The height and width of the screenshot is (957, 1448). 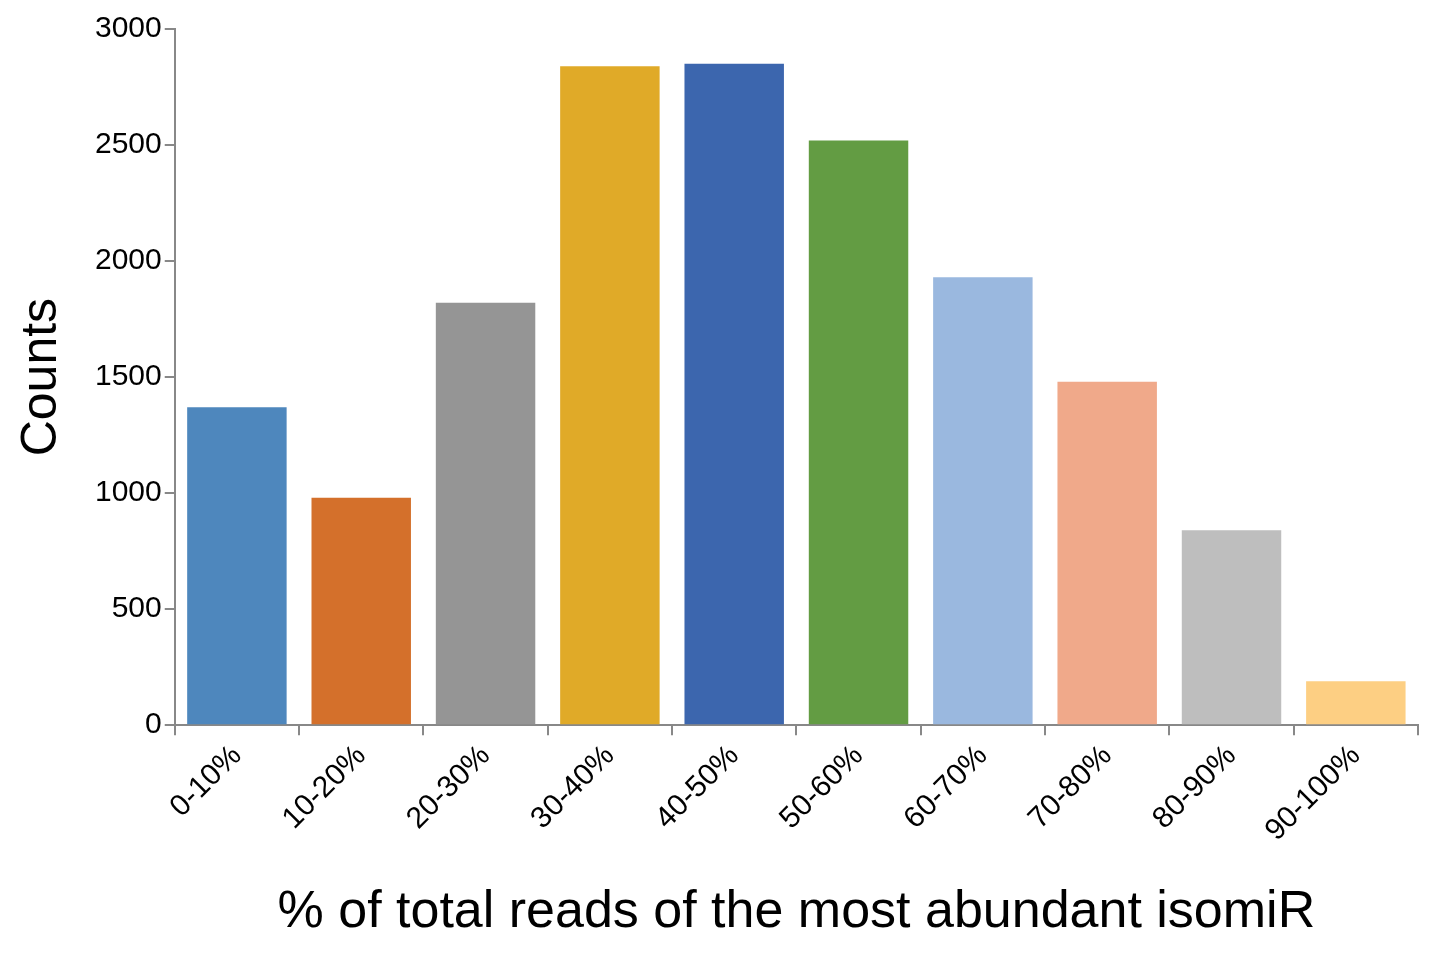 I want to click on y-tick-label: 0, so click(x=153, y=723).